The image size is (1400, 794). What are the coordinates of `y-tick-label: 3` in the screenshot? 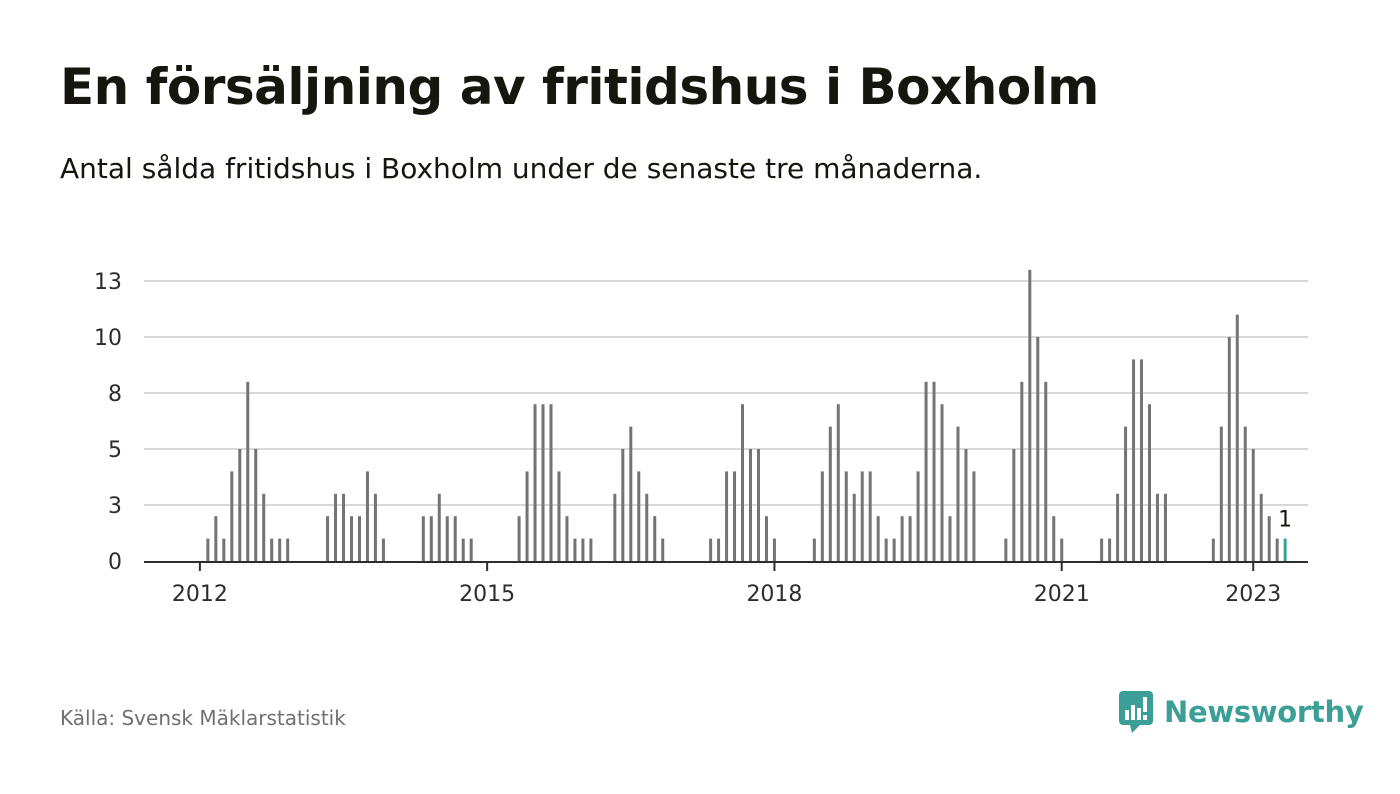 It's located at (115, 506).